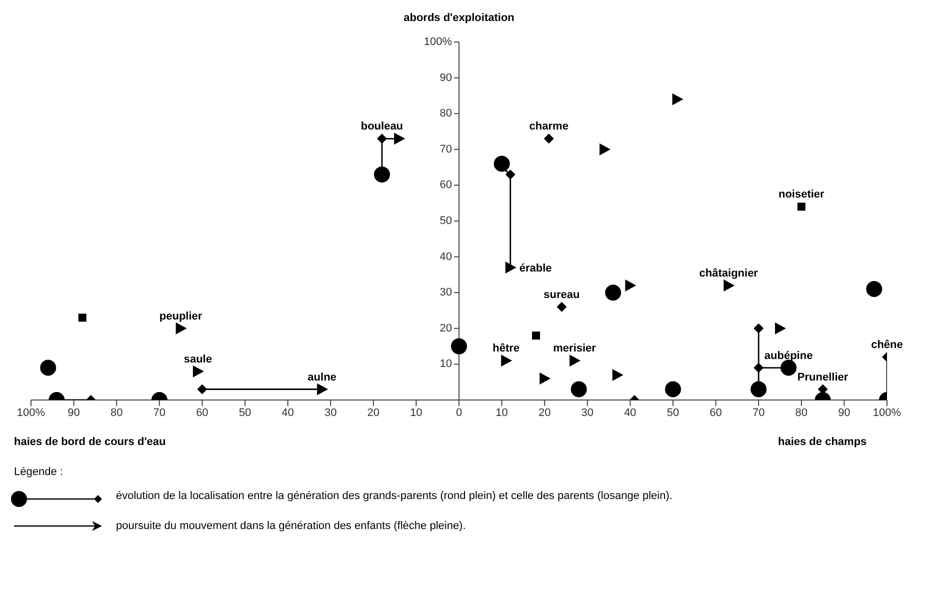  I want to click on annotation: charme, so click(548, 126).